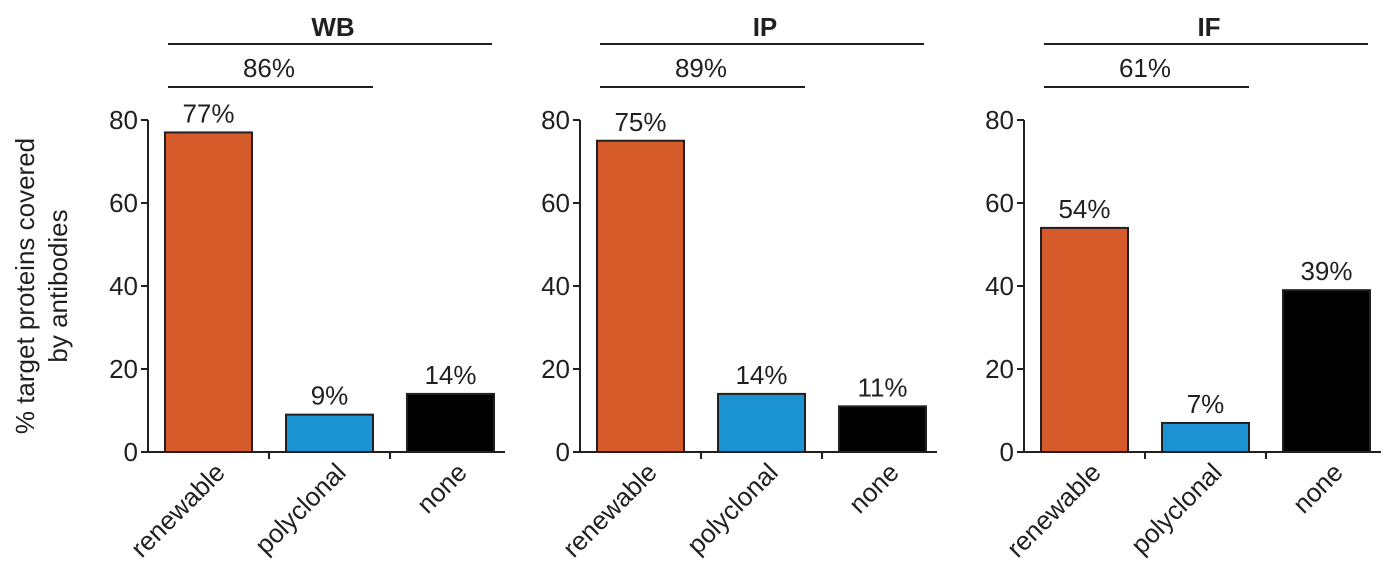  I want to click on bracket-label: 89%, so click(701, 68).